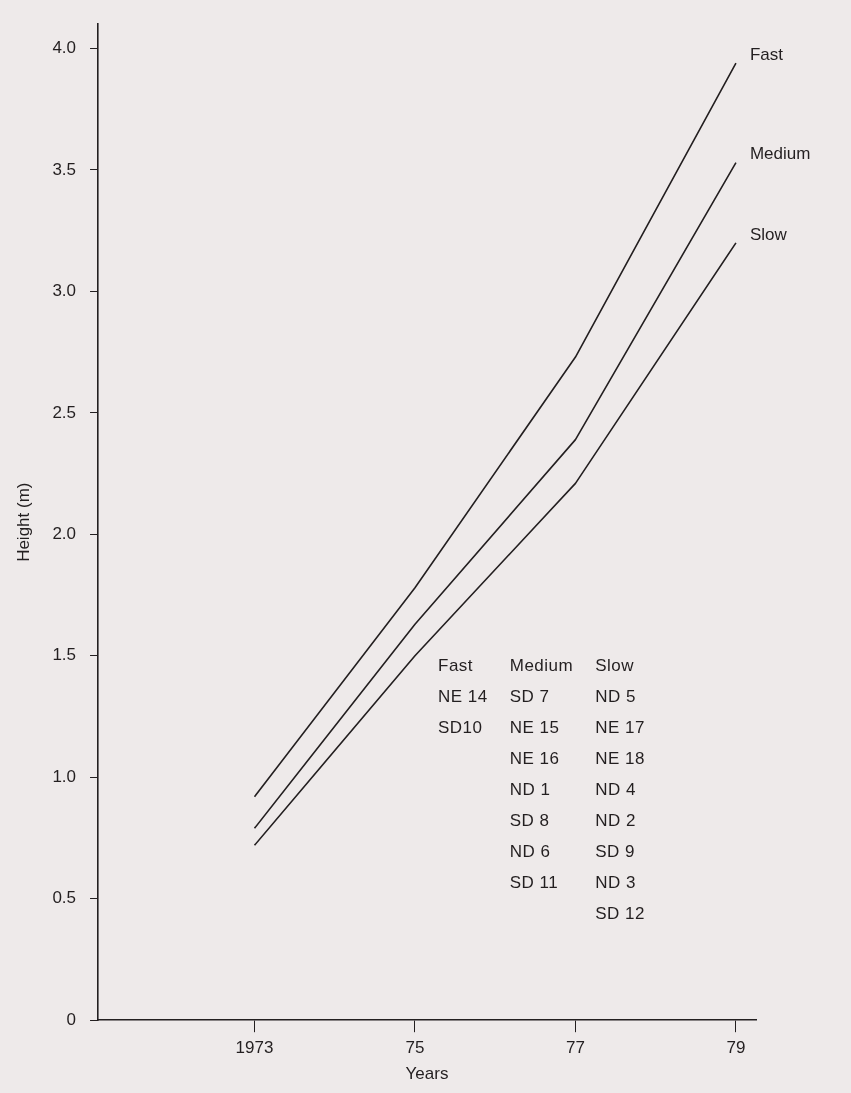 Image resolution: width=851 pixels, height=1093 pixels. What do you see at coordinates (64, 776) in the screenshot?
I see `y-tick-label: 1.0` at bounding box center [64, 776].